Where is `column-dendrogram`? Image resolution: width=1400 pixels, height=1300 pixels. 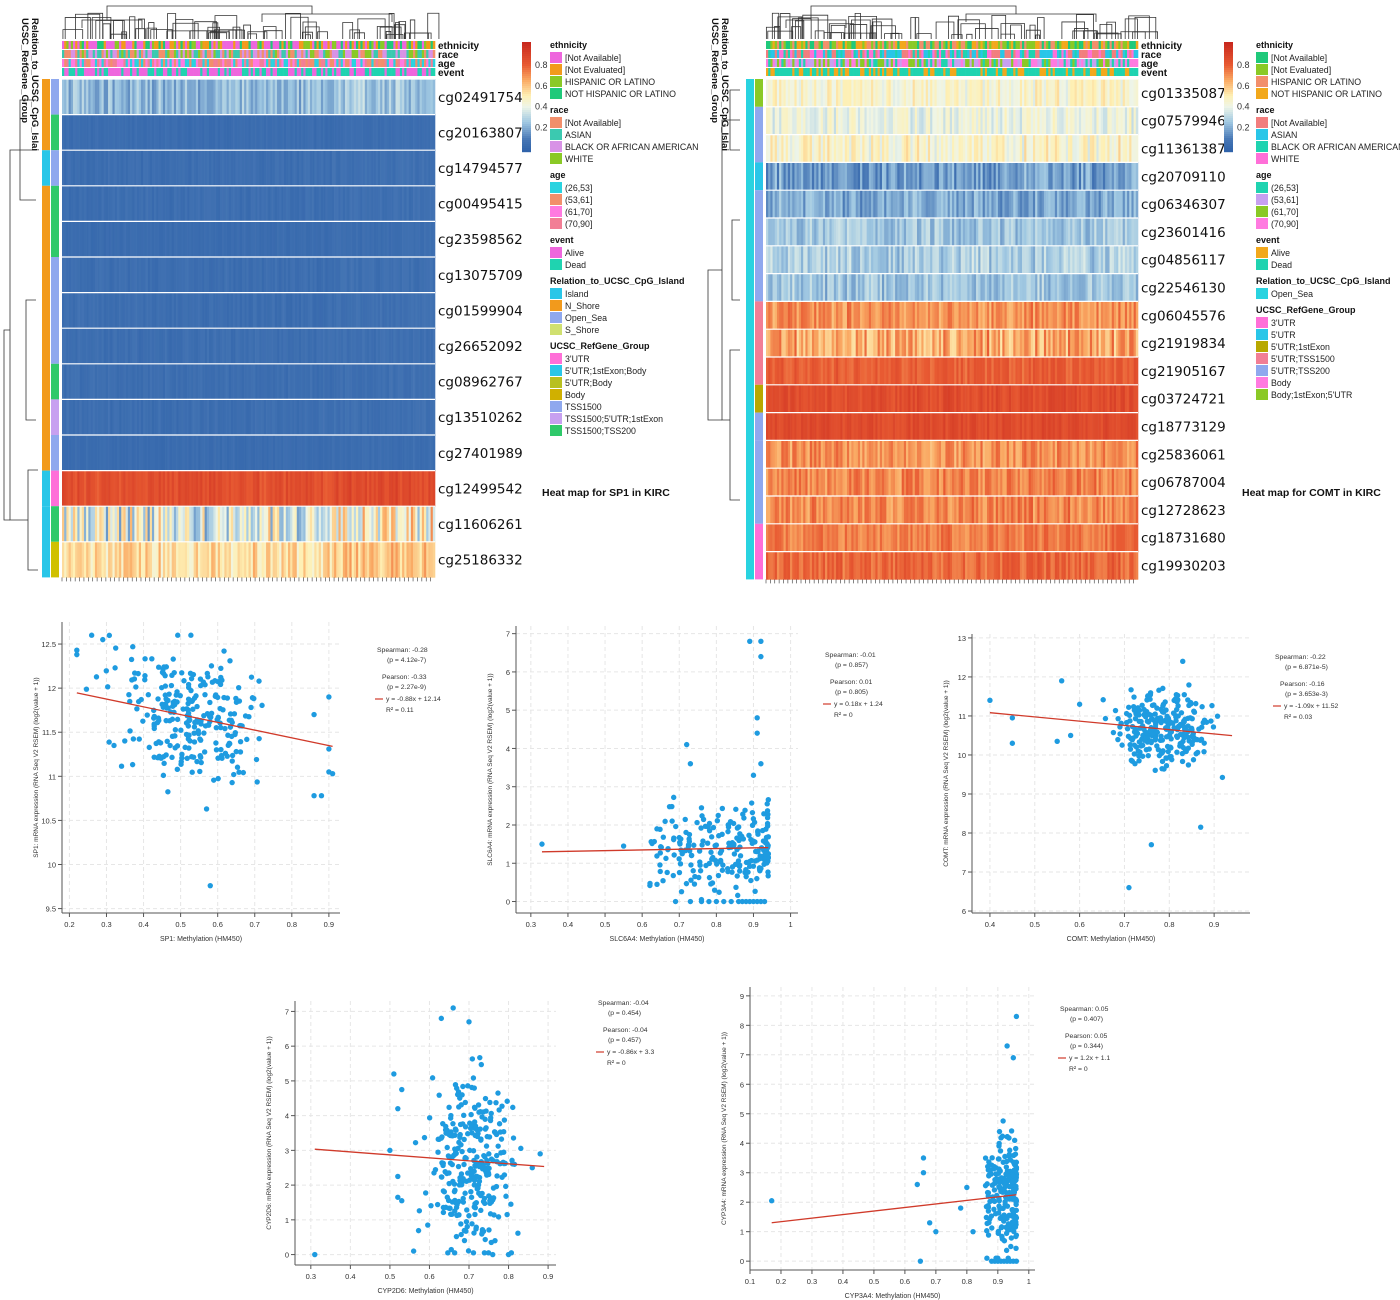 column-dendrogram is located at coordinates (251, 22).